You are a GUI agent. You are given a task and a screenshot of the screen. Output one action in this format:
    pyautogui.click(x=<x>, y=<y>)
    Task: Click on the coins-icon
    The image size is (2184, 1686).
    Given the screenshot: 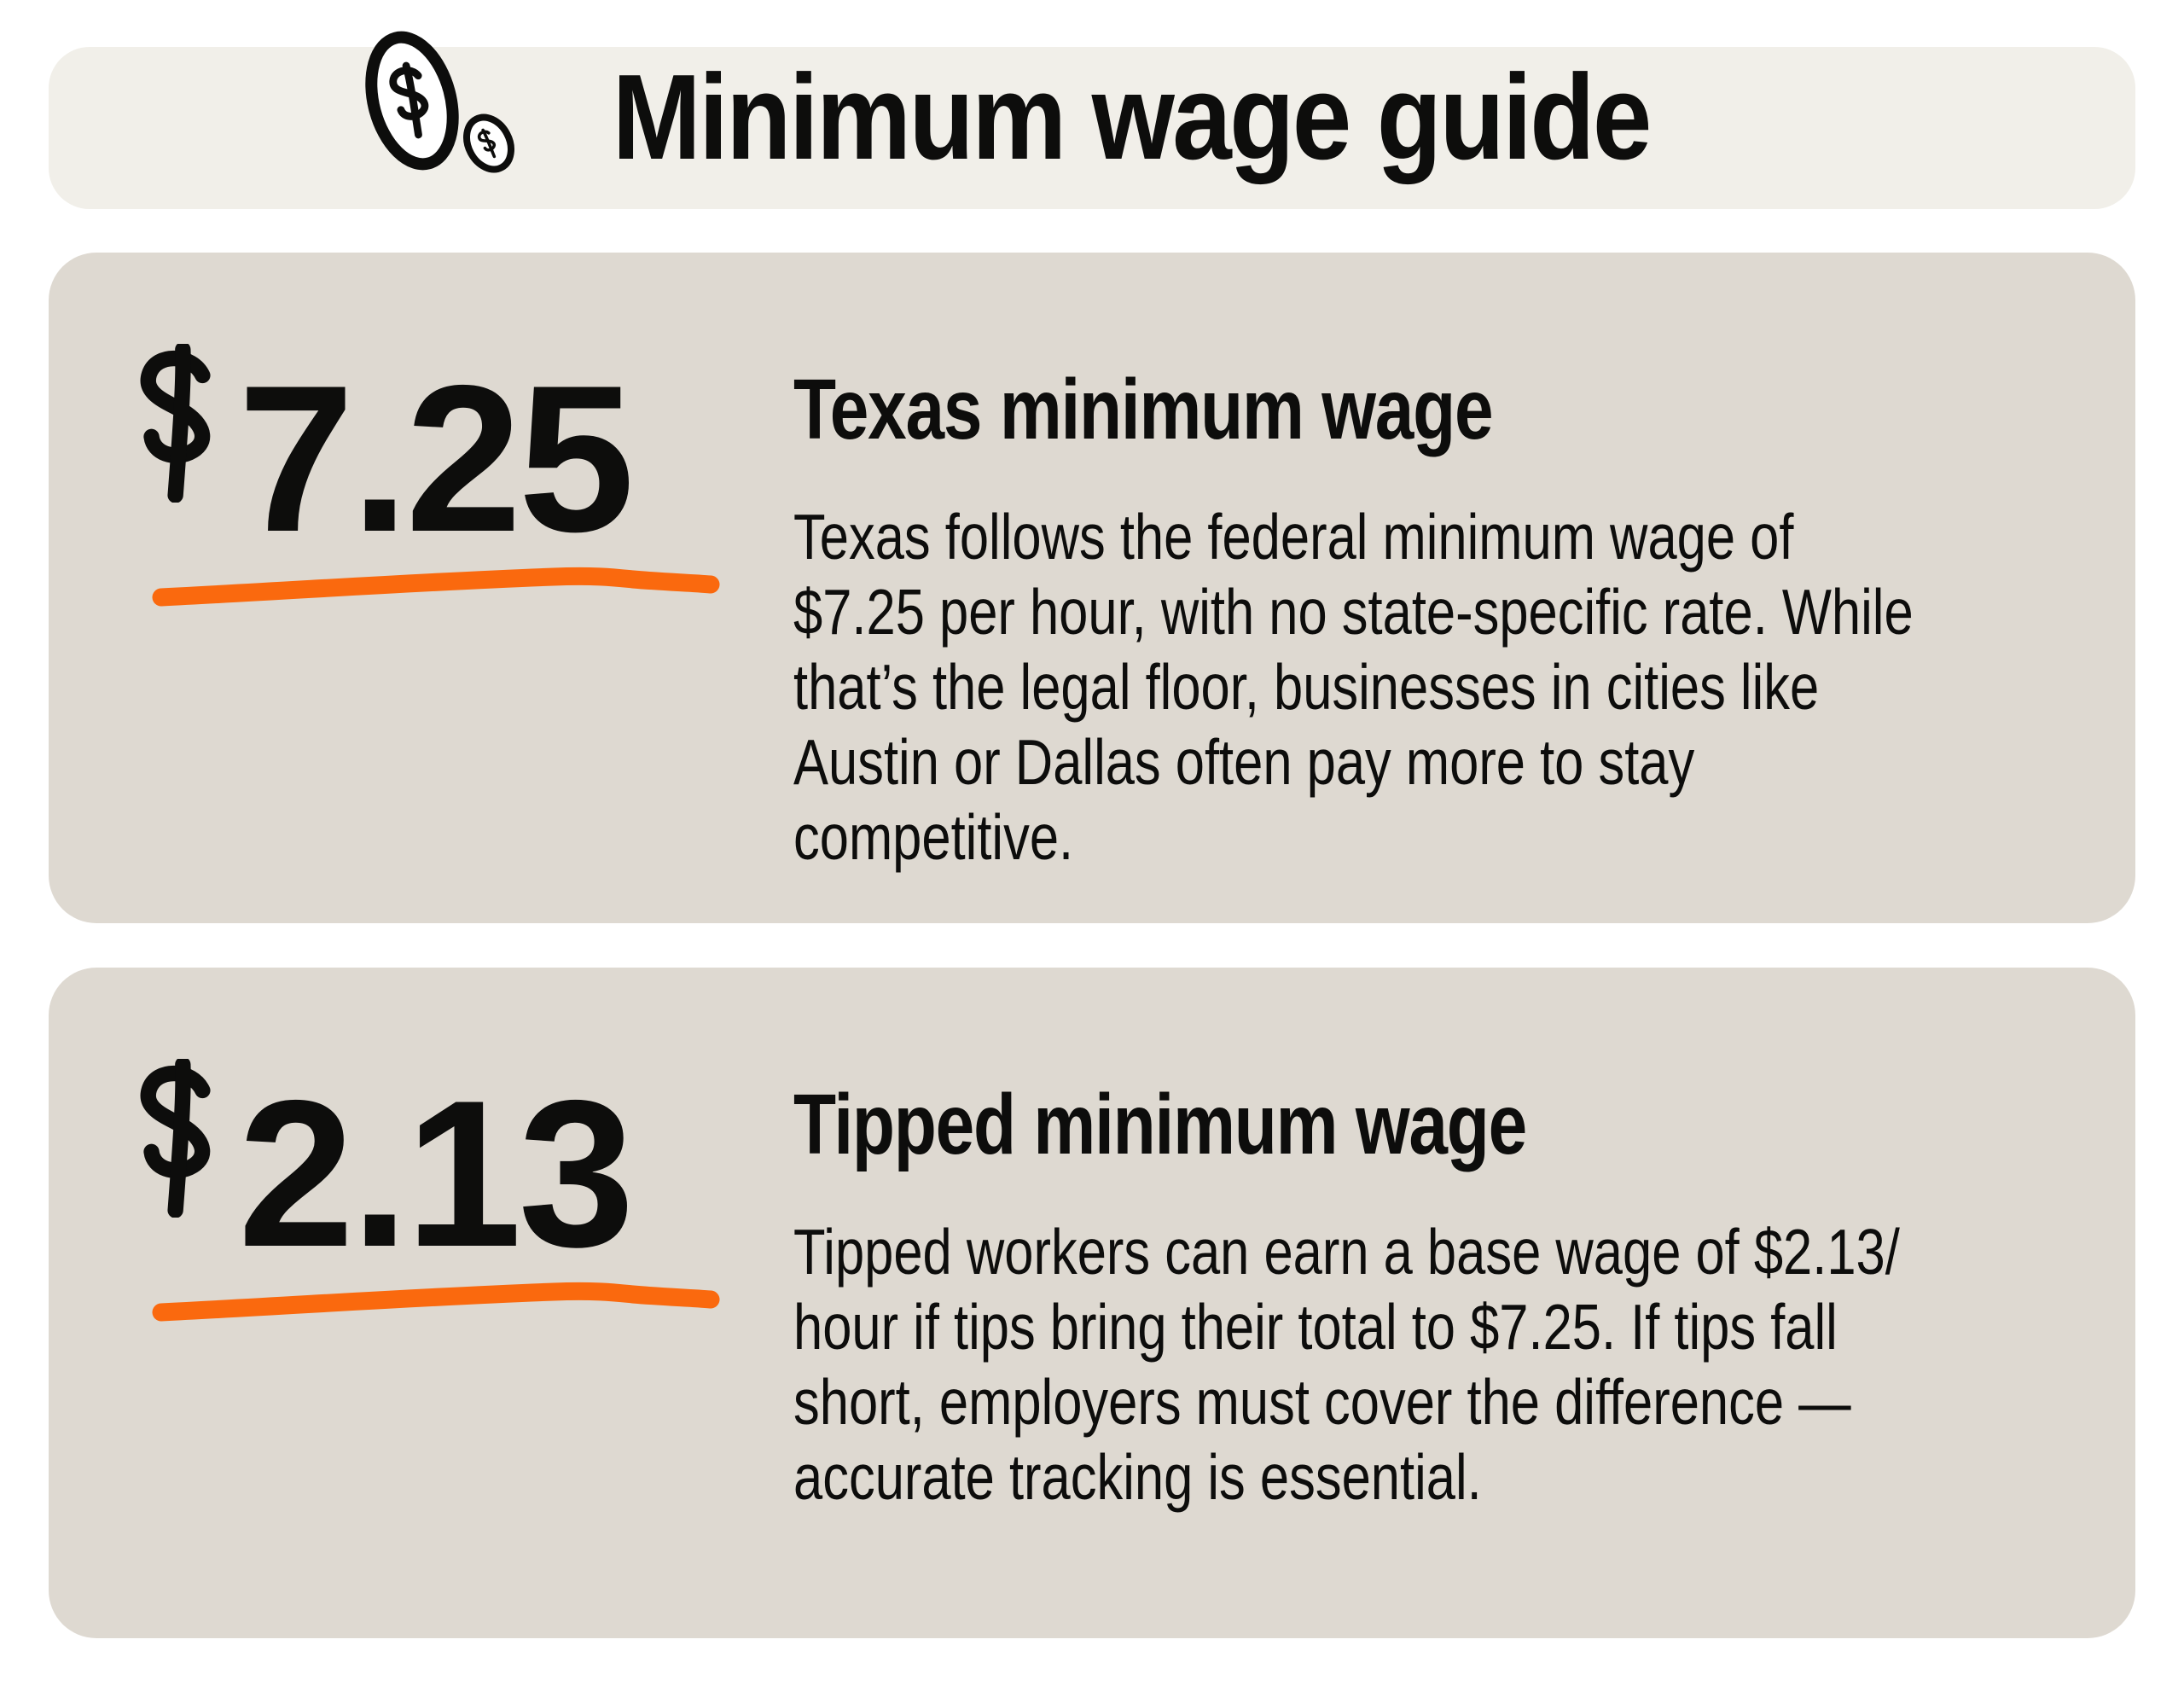 What is the action you would take?
    pyautogui.click(x=439, y=102)
    